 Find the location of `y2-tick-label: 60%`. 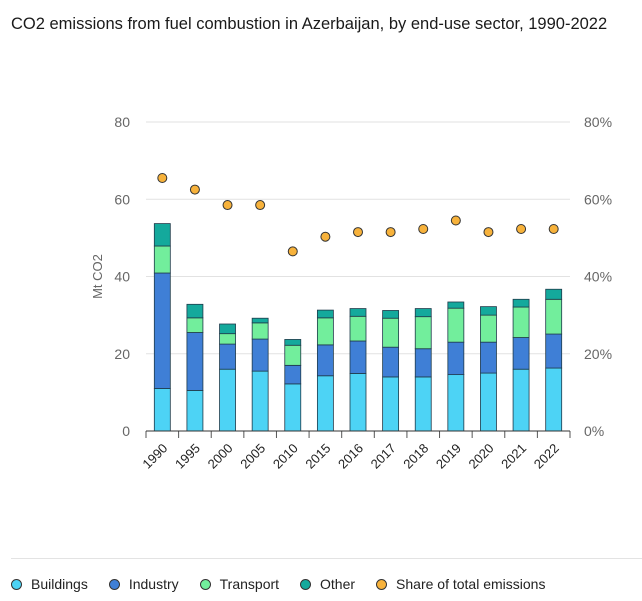

y2-tick-label: 60% is located at coordinates (598, 199).